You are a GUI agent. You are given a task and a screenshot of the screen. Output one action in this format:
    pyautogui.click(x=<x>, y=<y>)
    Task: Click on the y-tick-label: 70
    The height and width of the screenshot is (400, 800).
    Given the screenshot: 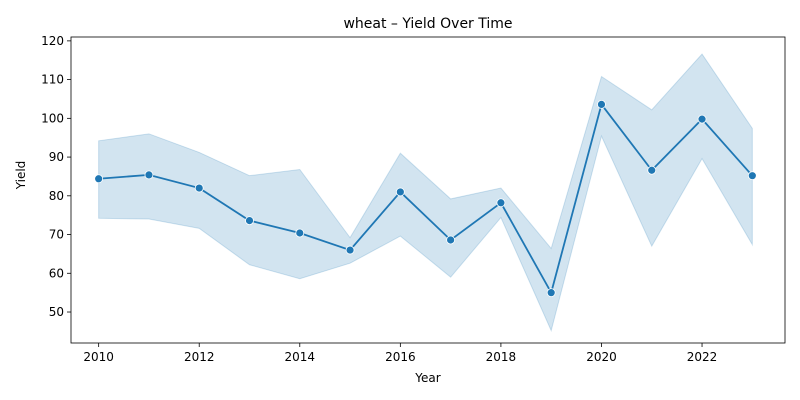 What is the action you would take?
    pyautogui.click(x=56, y=235)
    